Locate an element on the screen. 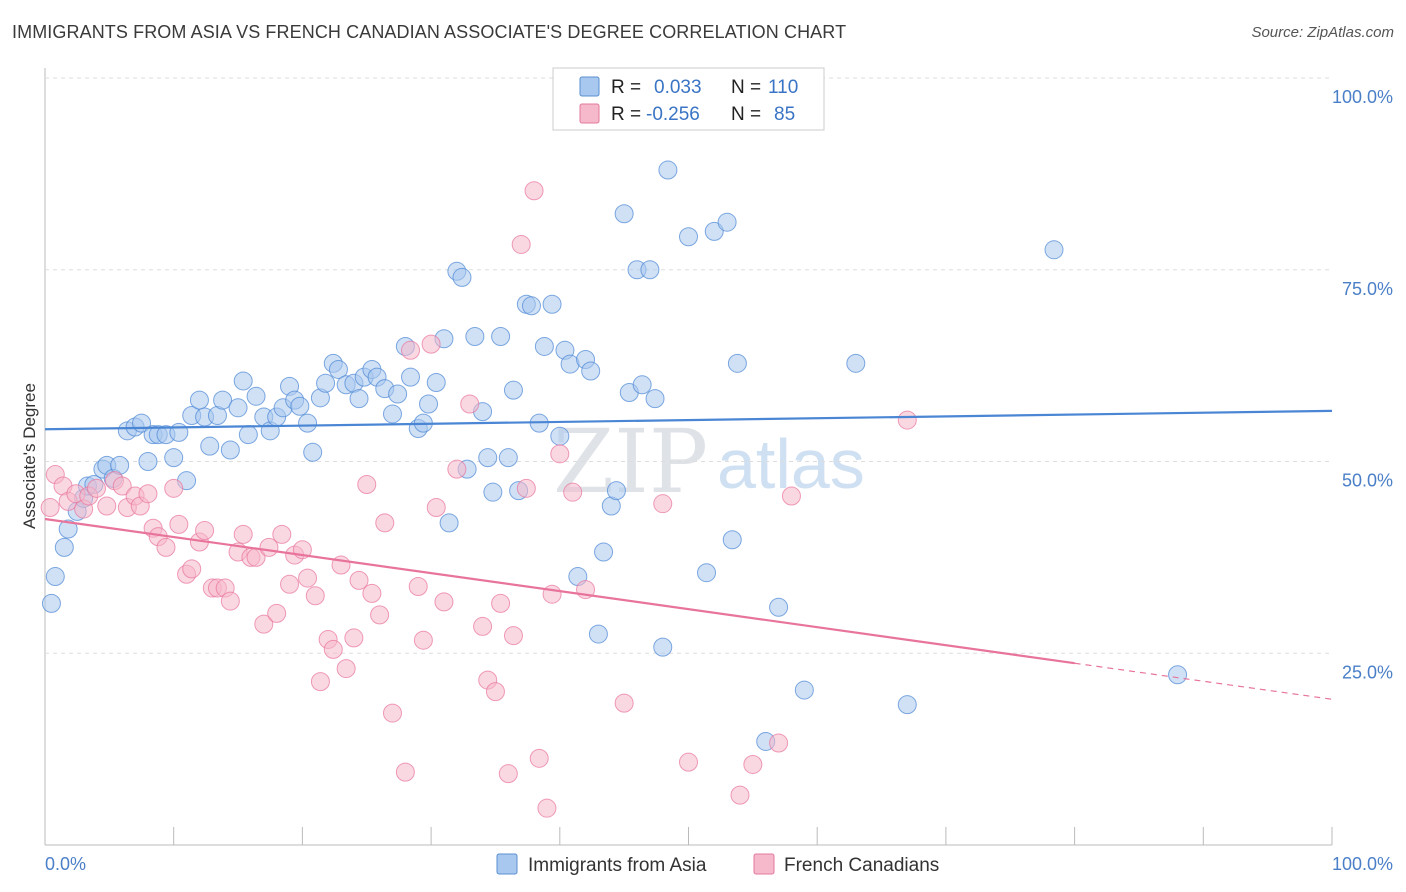 Image resolution: width=1406 pixels, height=892 pixels. legend-swatch-french is located at coordinates (589, 113).